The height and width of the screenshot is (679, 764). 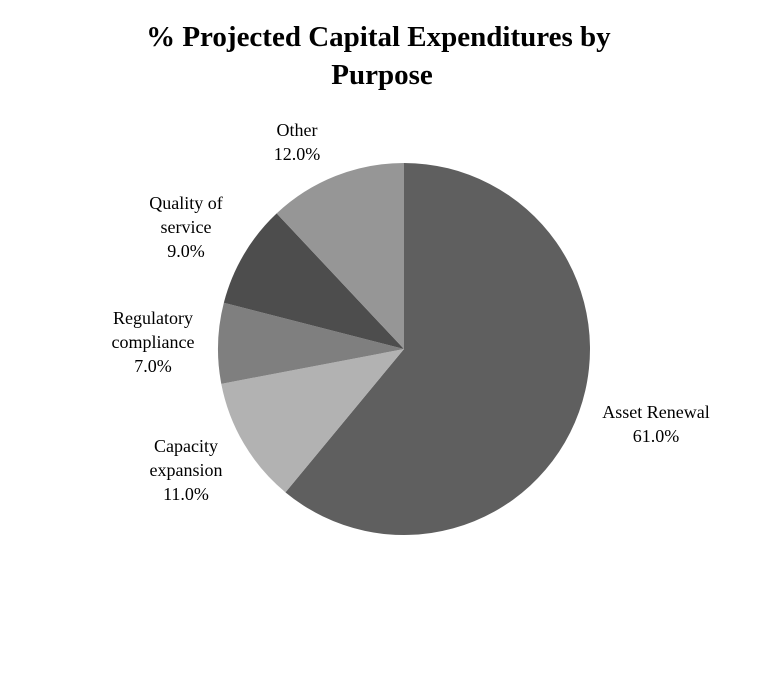 What do you see at coordinates (656, 436) in the screenshot?
I see `slice-value-label: 61.0%` at bounding box center [656, 436].